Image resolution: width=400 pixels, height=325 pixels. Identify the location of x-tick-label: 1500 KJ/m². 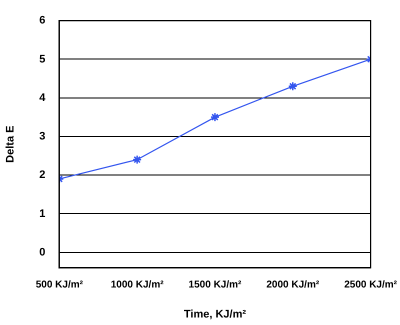
(215, 285).